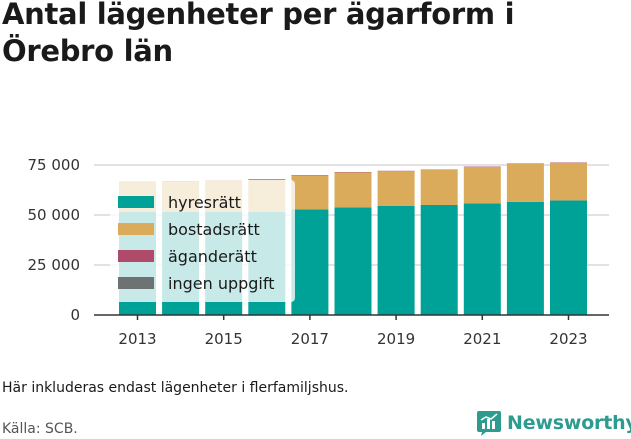  Describe the element at coordinates (568, 339) in the screenshot. I see `x-tick-label: 2023` at that location.